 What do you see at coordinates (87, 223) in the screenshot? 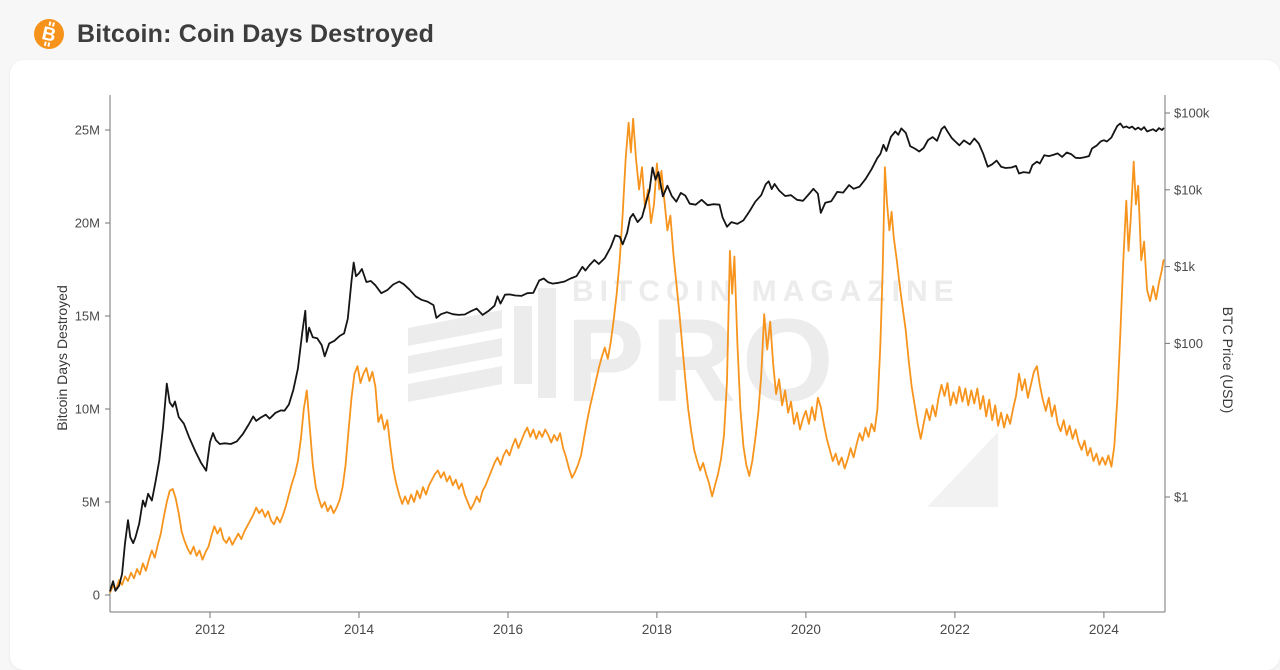
I see `left-tick-label: 20M` at bounding box center [87, 223].